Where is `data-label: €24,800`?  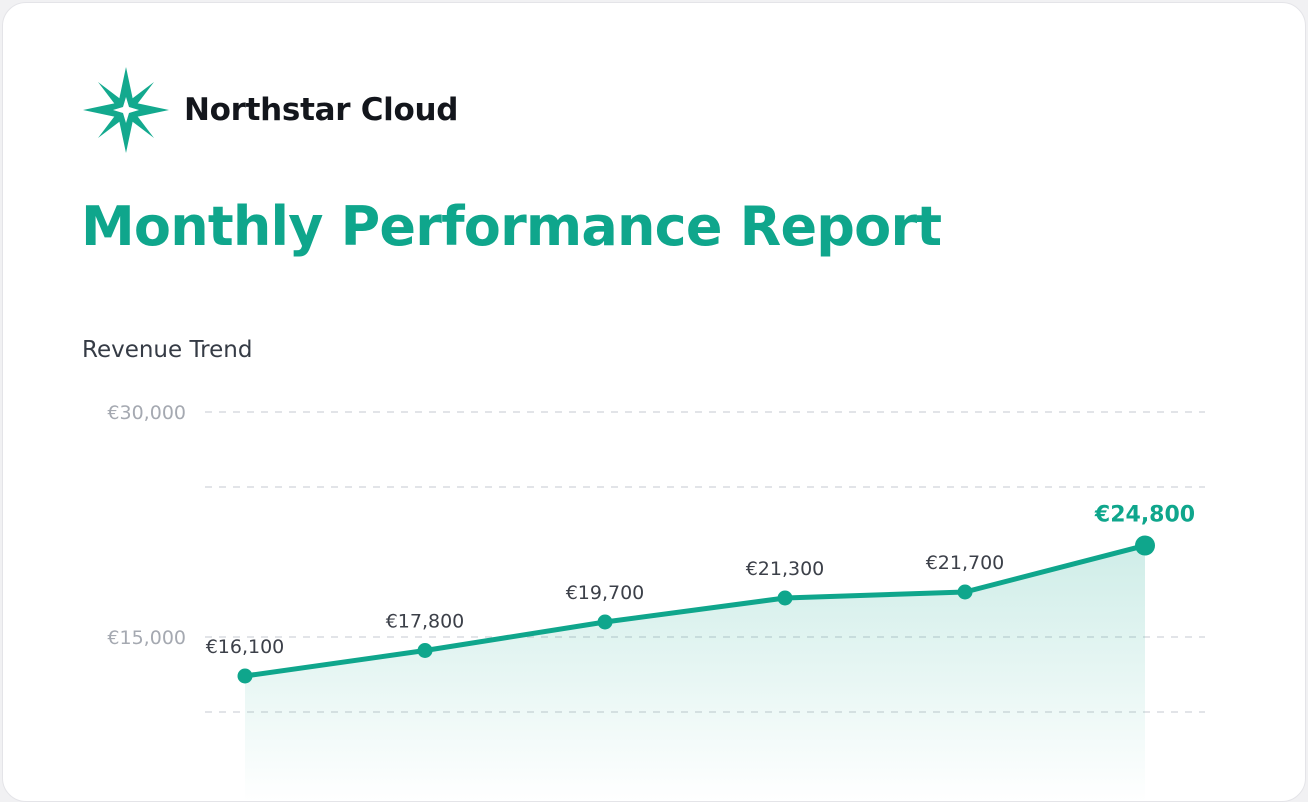
data-label: €24,800 is located at coordinates (1144, 515).